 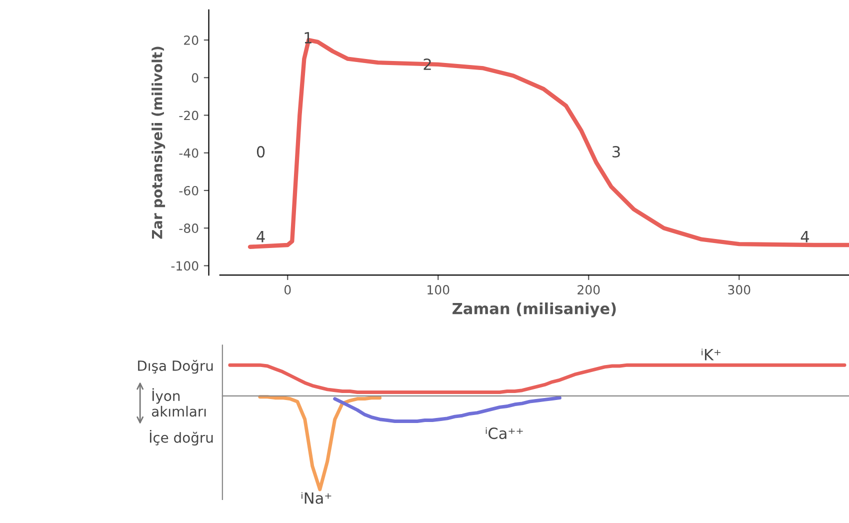 What do you see at coordinates (534, 310) in the screenshot?
I see `x-axis-title: Zaman (milisaniye)` at bounding box center [534, 310].